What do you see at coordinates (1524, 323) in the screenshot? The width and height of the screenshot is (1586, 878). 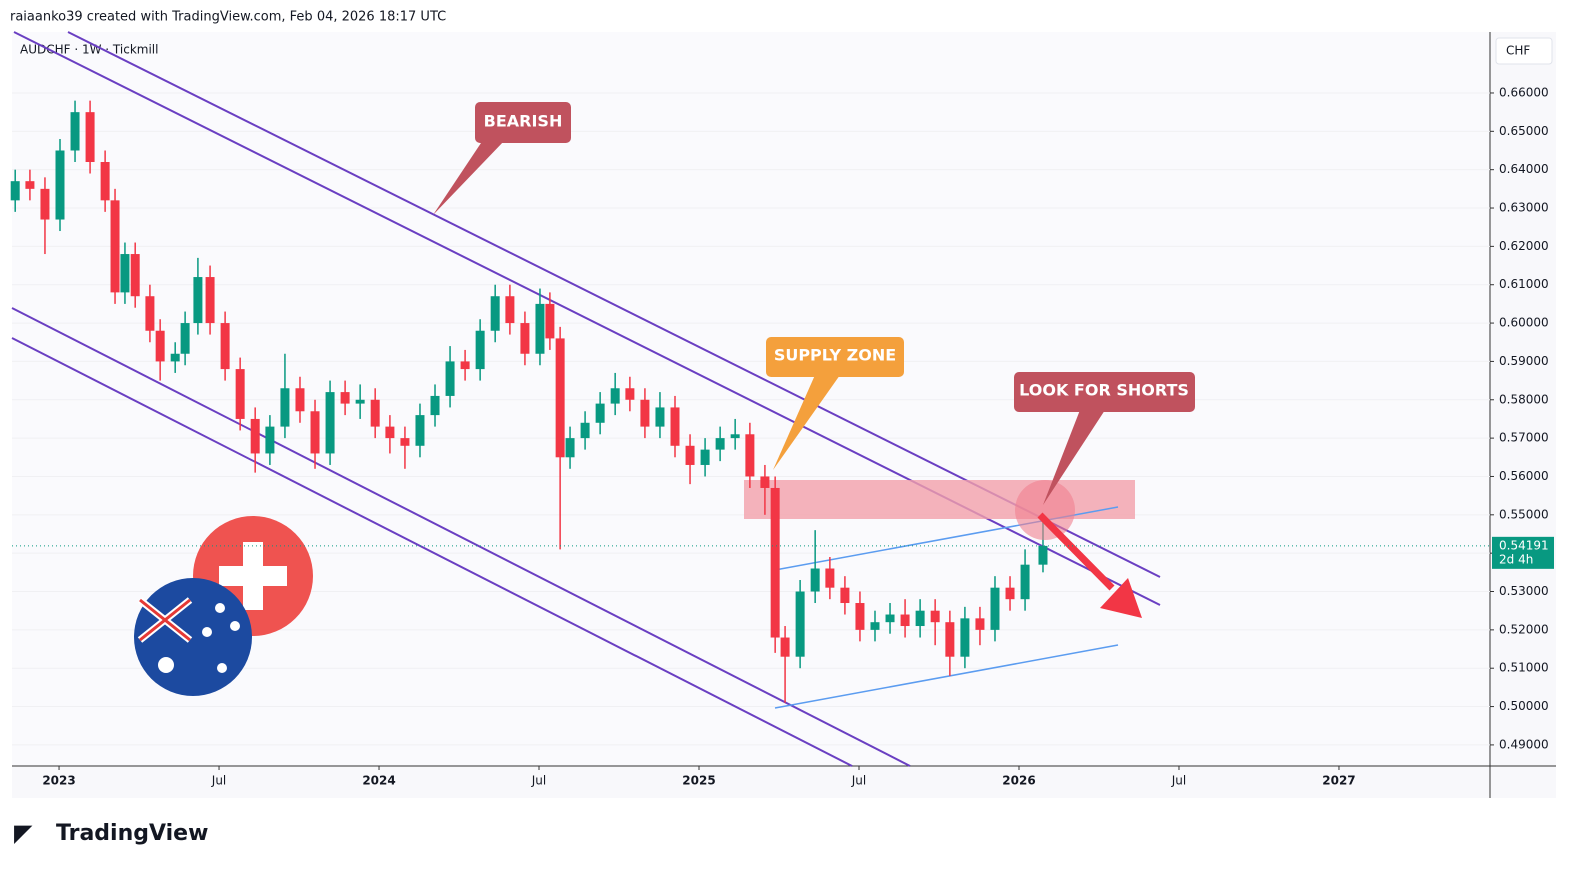 I see `y-tick-label: 0.60000` at bounding box center [1524, 323].